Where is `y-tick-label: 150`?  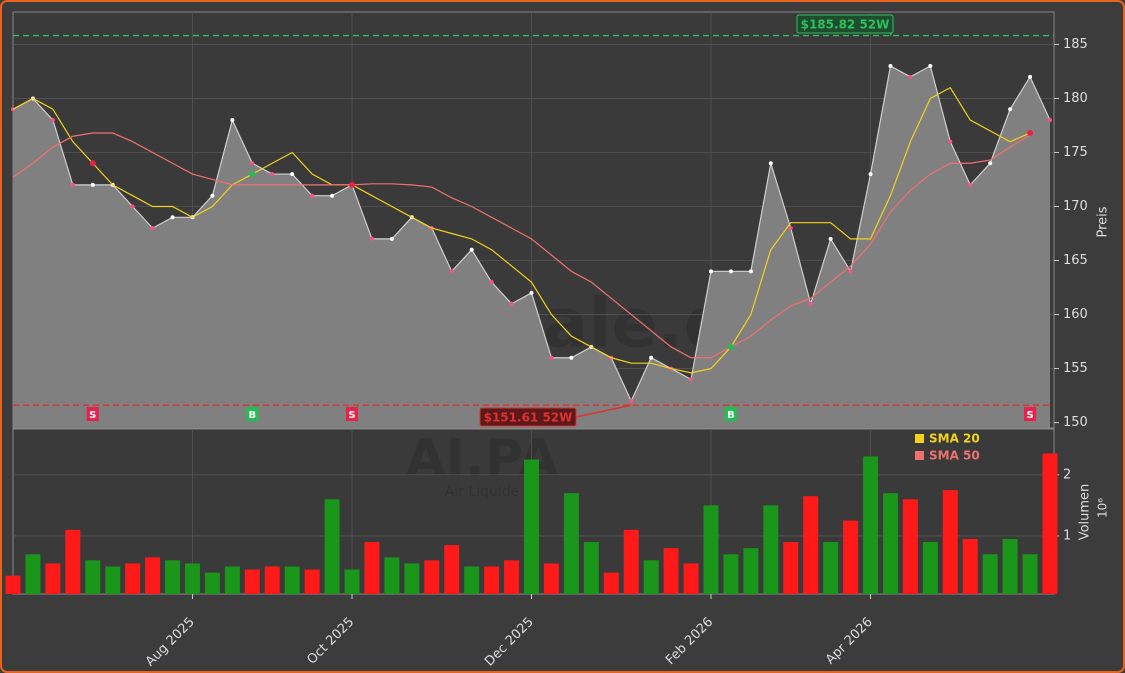
y-tick-label: 150 is located at coordinates (1075, 422).